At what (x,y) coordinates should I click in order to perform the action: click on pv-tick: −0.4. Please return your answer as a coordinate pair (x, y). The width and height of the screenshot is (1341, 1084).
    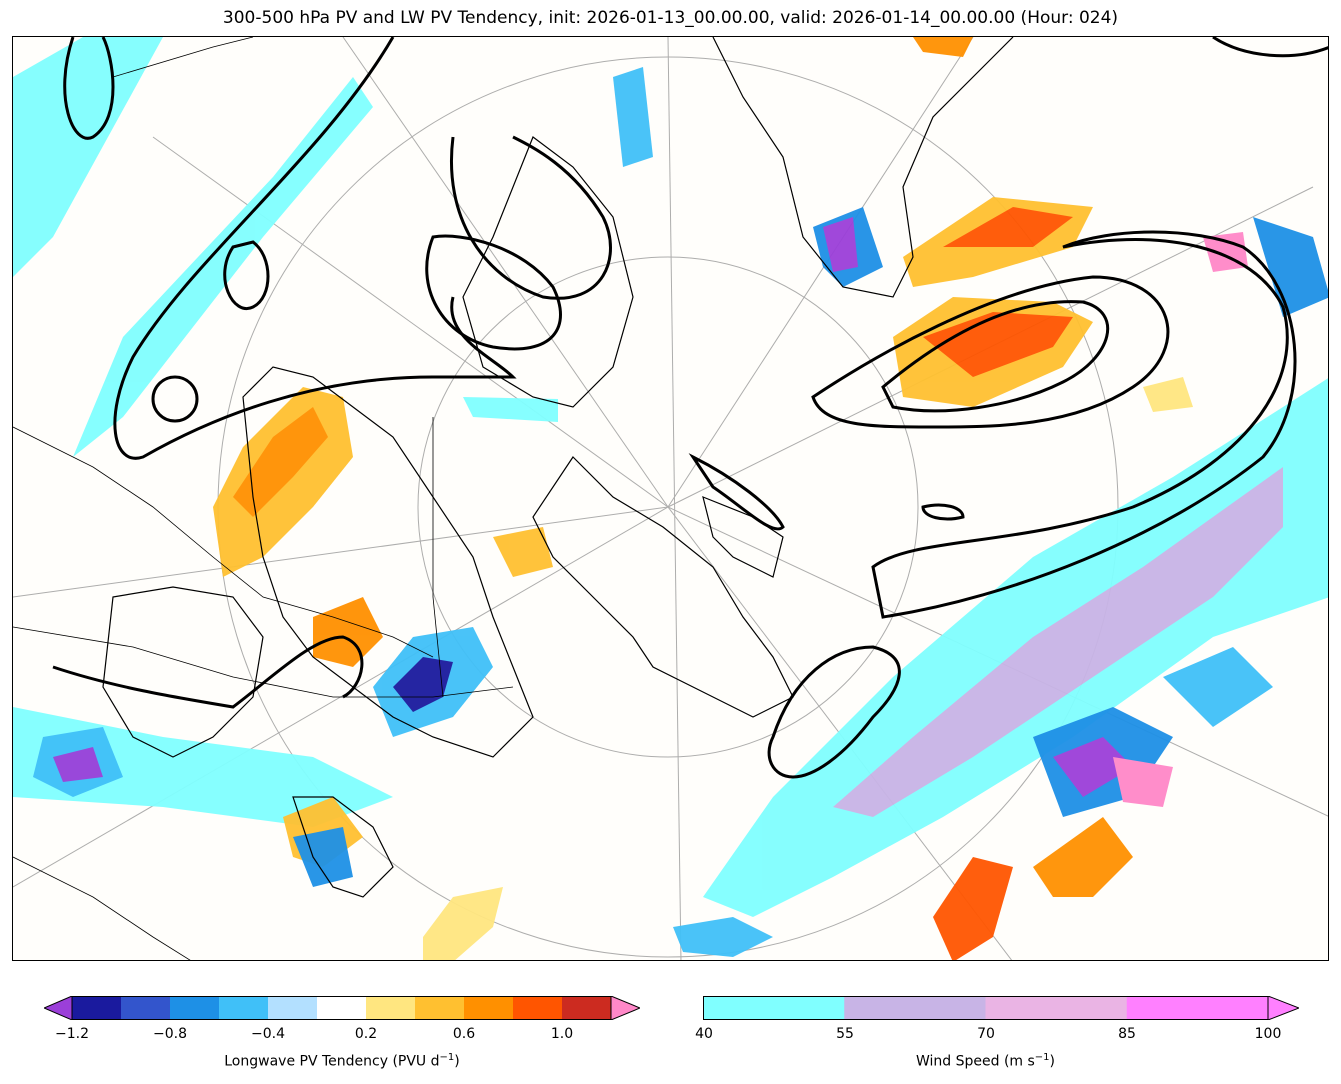
    Looking at the image, I should click on (268, 1034).